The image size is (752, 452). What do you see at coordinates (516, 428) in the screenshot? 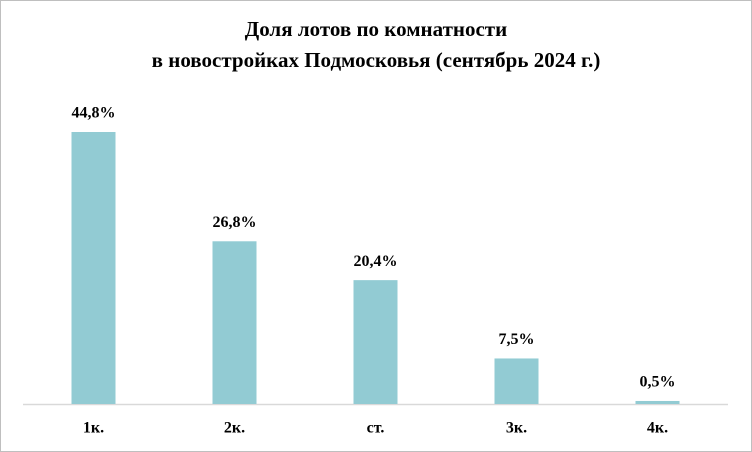
I see `x-tick-label: 3к.` at bounding box center [516, 428].